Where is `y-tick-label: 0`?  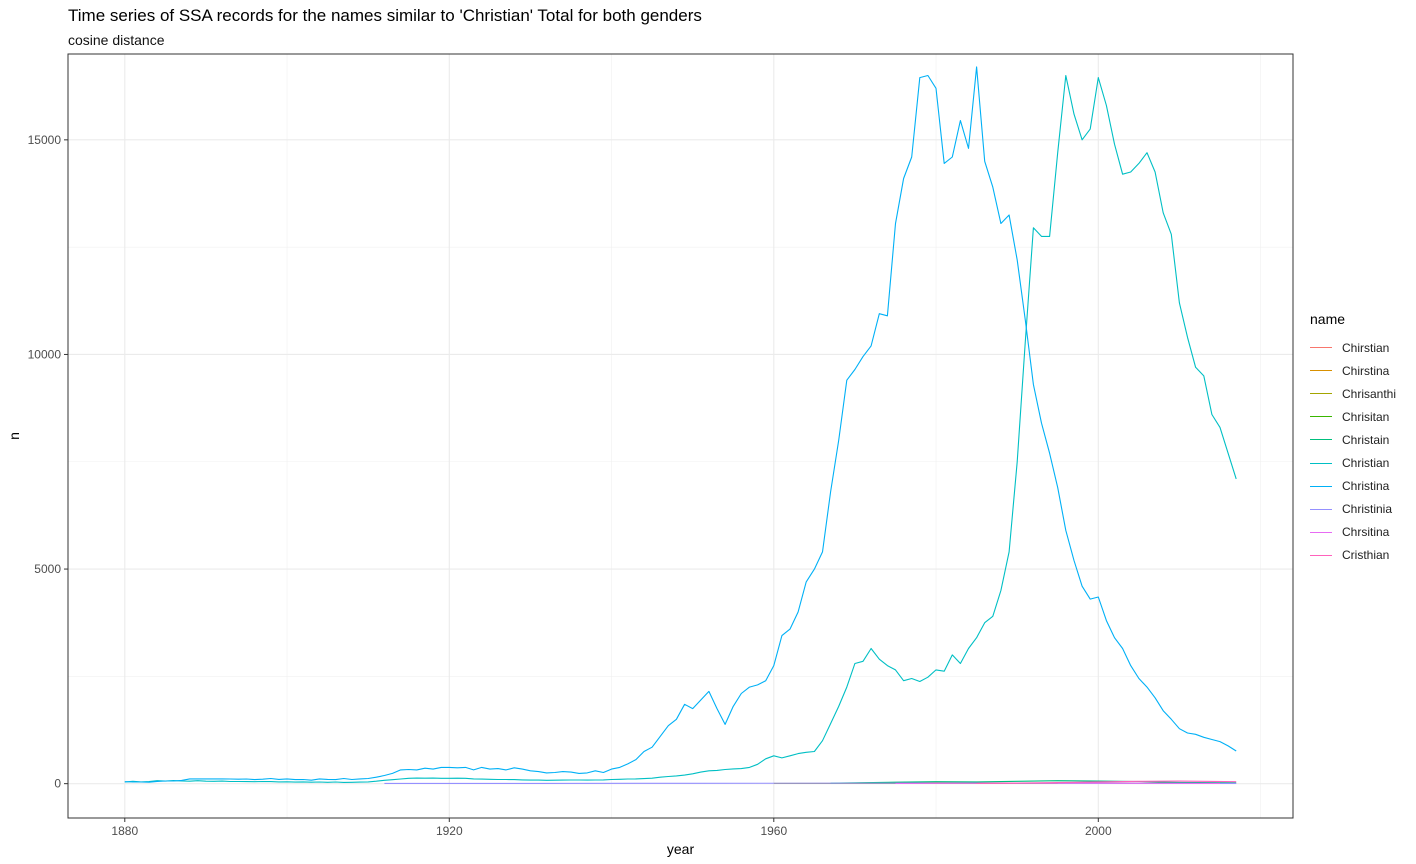
y-tick-label: 0 is located at coordinates (57, 784).